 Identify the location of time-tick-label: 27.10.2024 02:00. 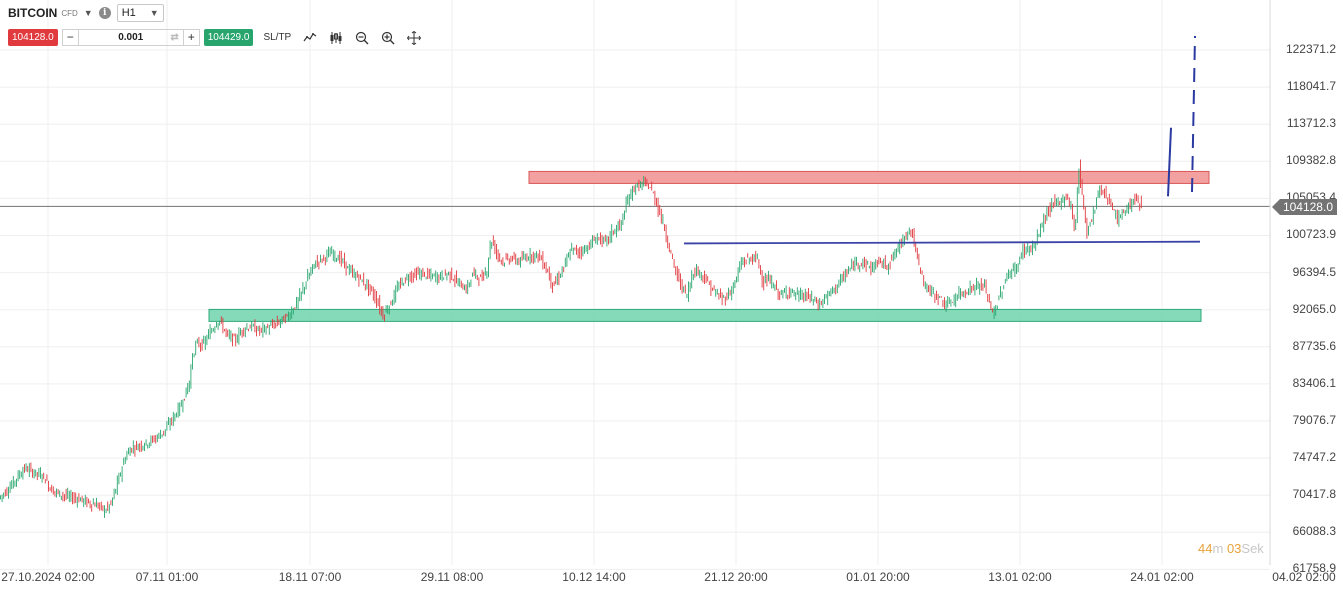
(48, 577).